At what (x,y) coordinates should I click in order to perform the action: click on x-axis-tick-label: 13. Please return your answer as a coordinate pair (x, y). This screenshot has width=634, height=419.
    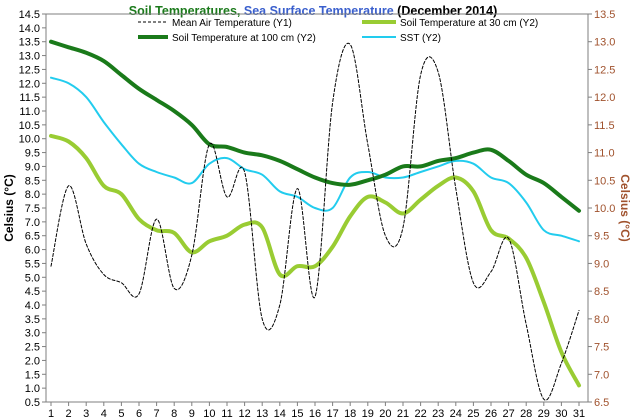
    Looking at the image, I should click on (262, 413).